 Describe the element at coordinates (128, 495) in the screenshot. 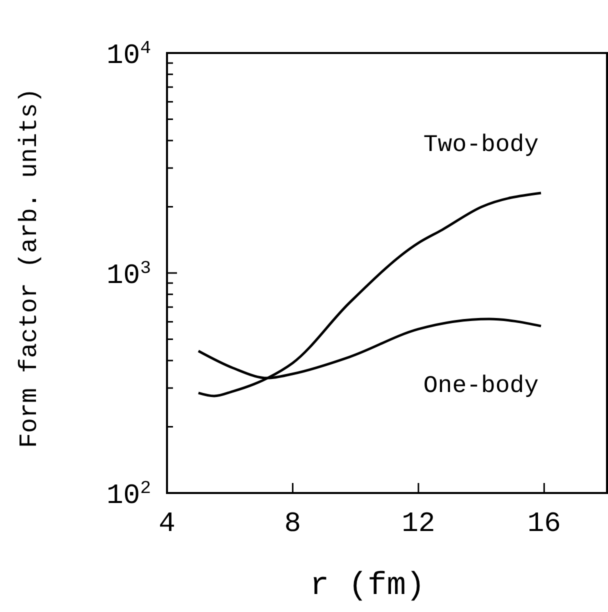

I see `y-tick-label: 10$^{2}$` at that location.